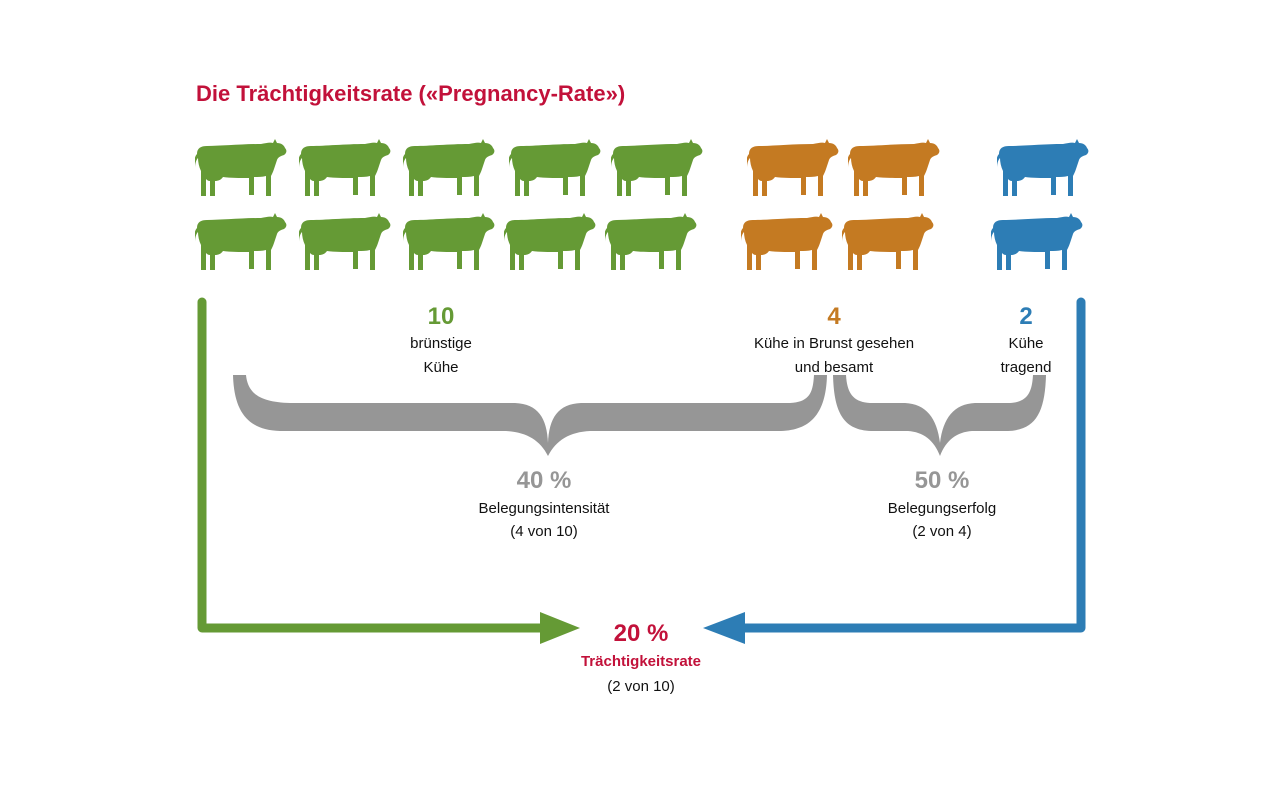  I want to click on blue-label-line2: tragend, so click(1026, 367).